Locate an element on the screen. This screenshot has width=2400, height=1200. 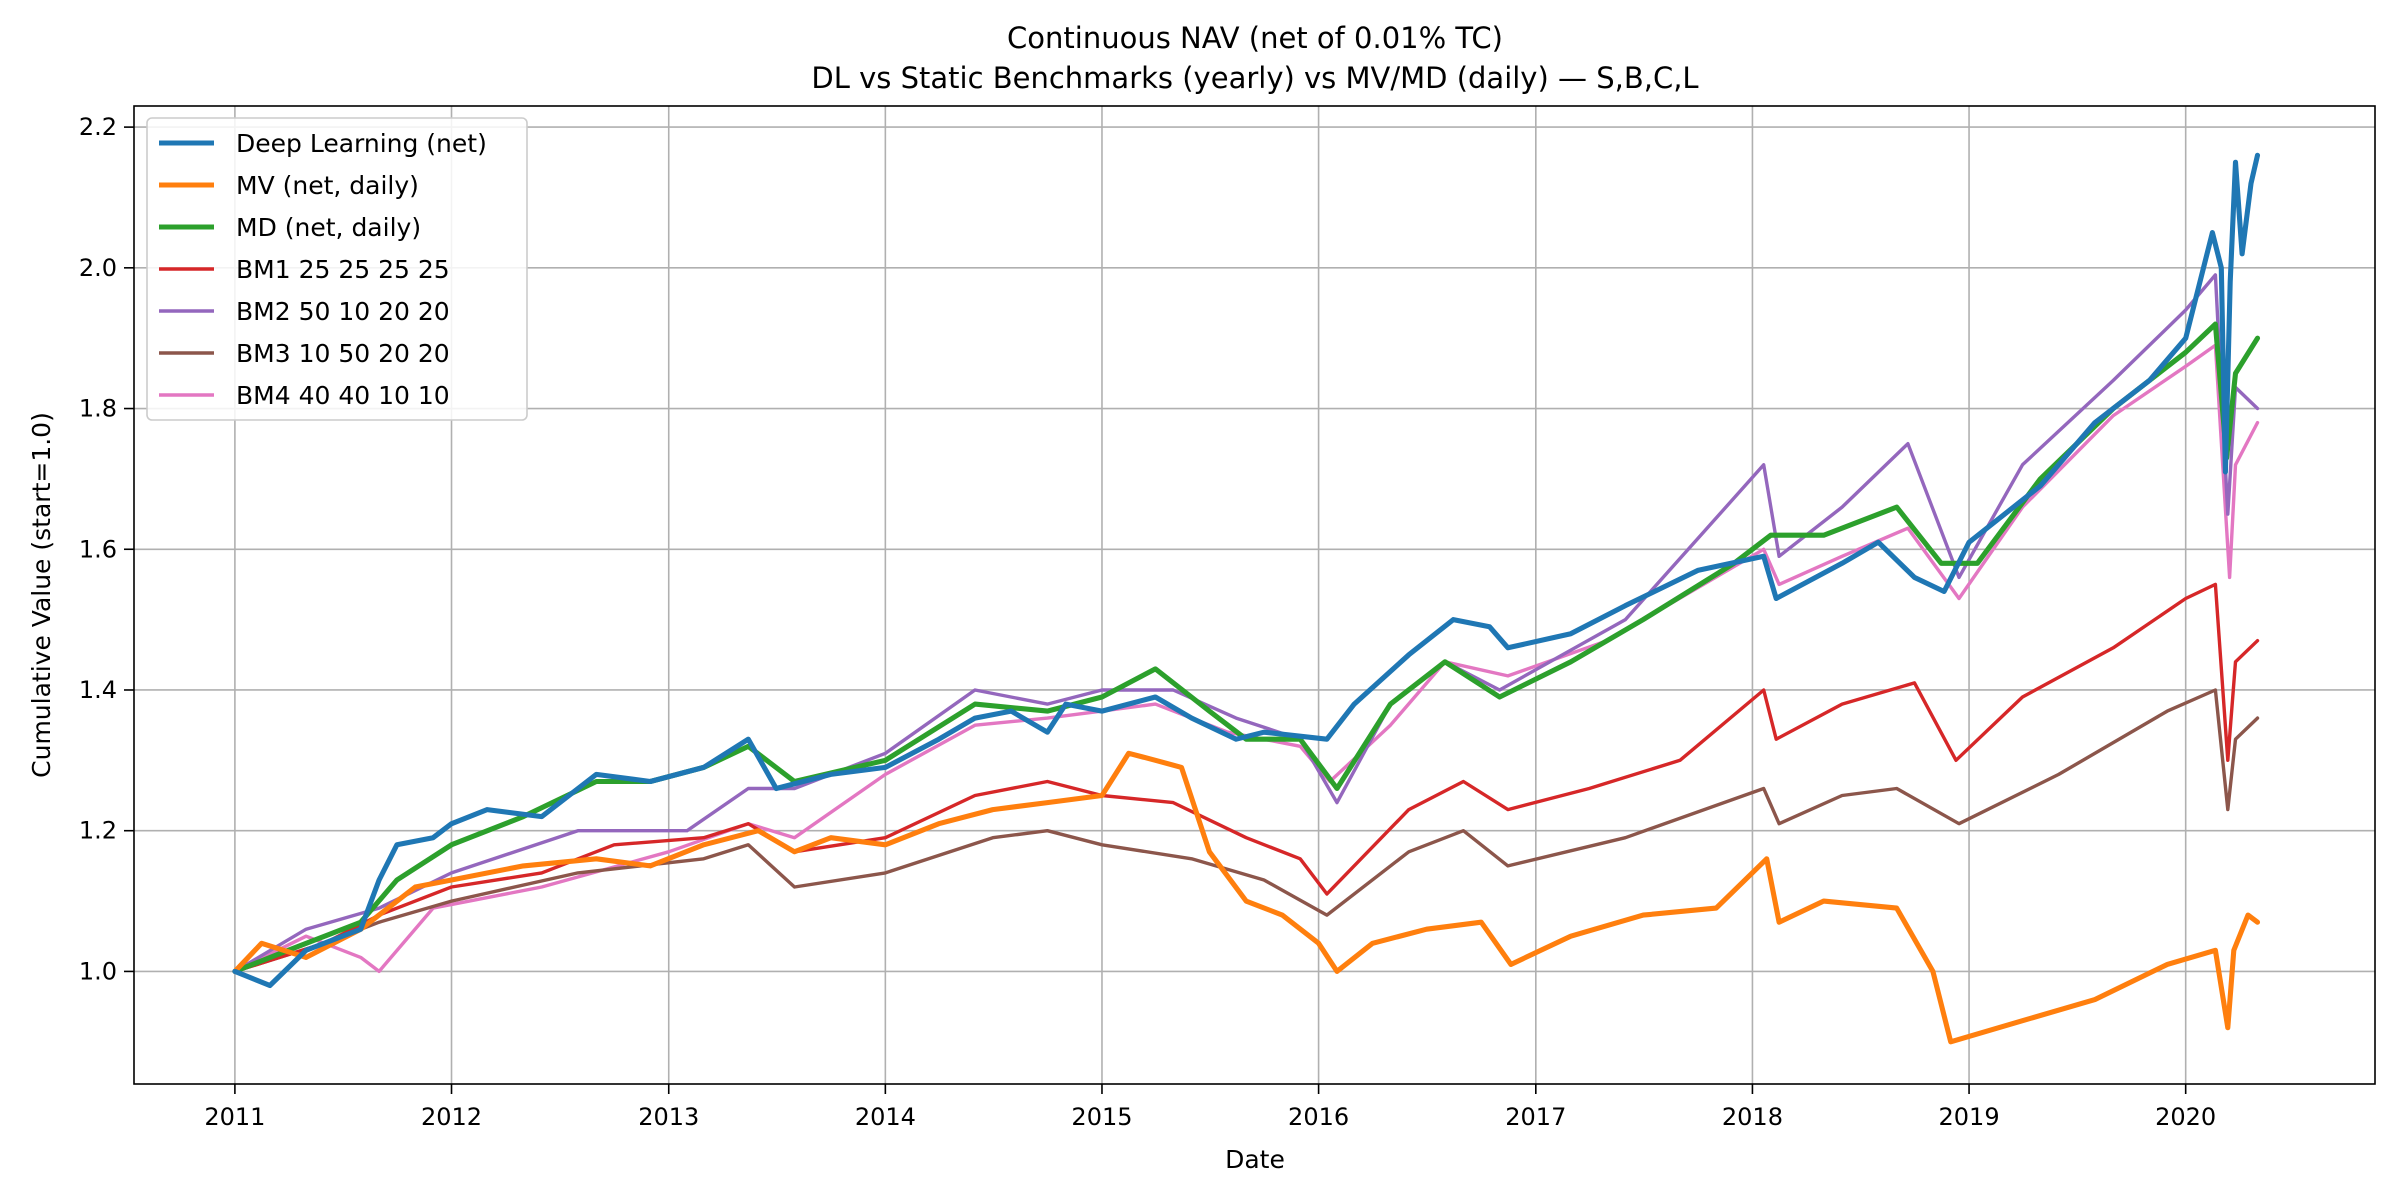
x-tick-label: 2019 is located at coordinates (1969, 1117).